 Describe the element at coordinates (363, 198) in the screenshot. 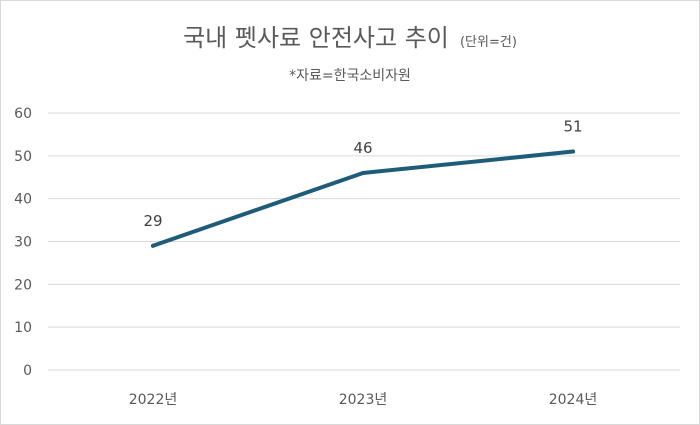

I see `series-layer` at that location.